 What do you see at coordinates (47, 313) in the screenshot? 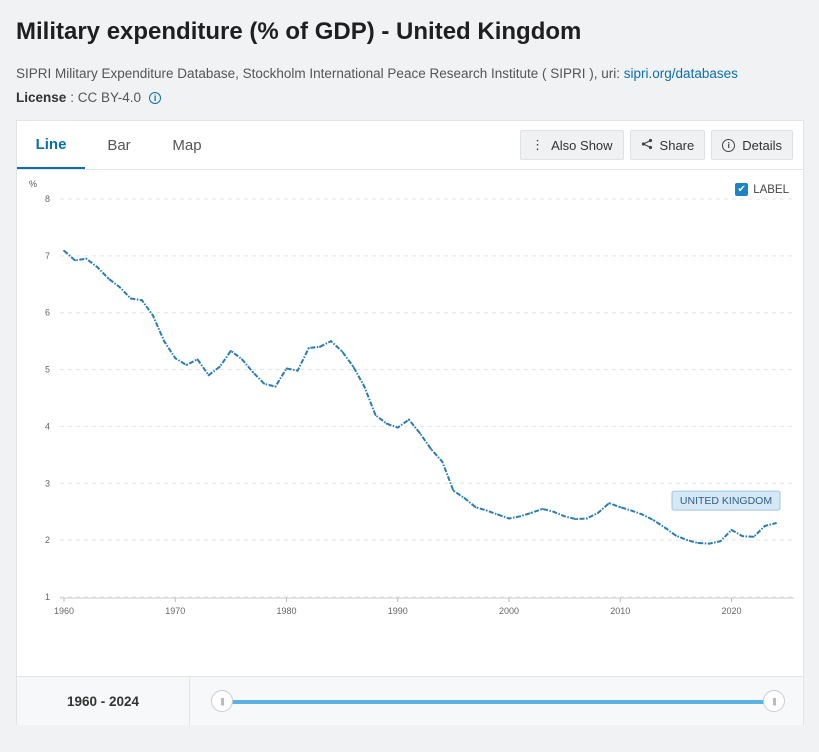
I see `y-tick-label: 6` at bounding box center [47, 313].